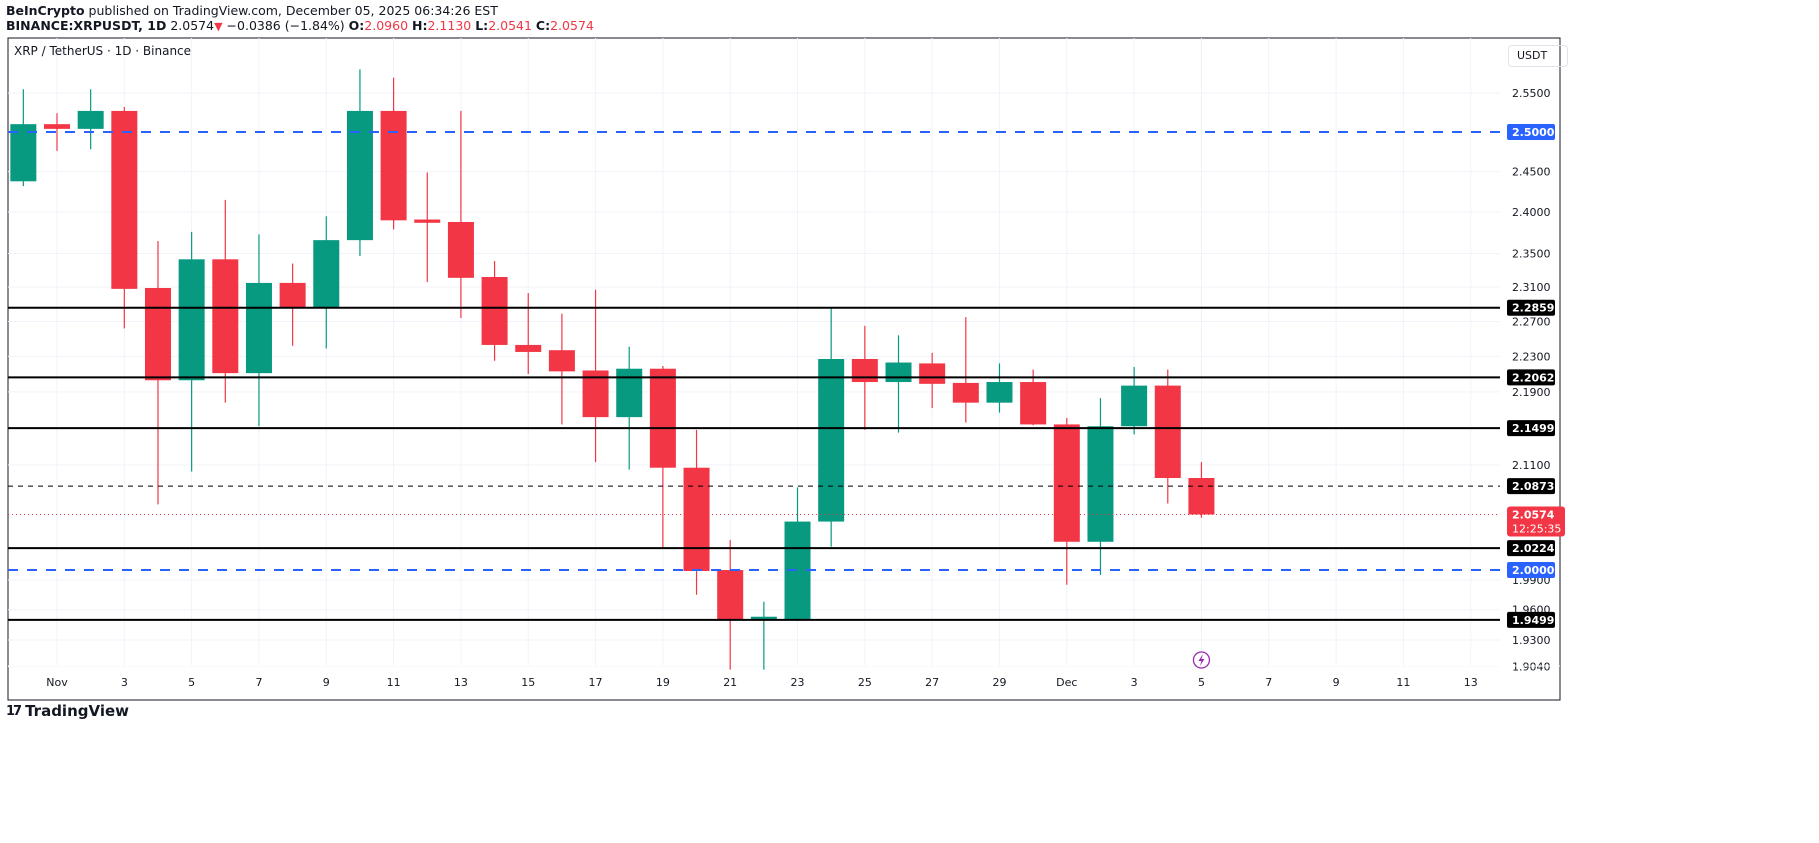 This screenshot has width=1819, height=843. Describe the element at coordinates (1531, 253) in the screenshot. I see `y-tick-label: 2.3500` at that location.